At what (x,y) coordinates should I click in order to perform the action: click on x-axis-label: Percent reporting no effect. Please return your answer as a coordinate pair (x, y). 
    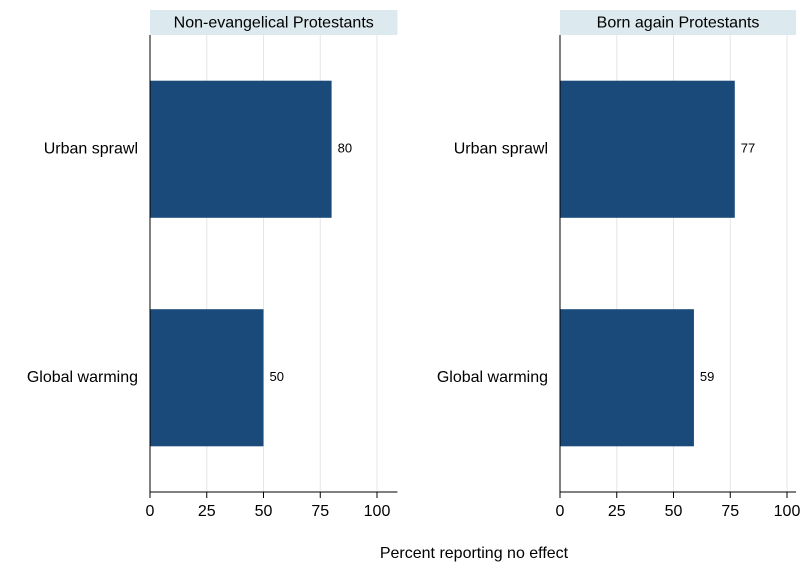
    Looking at the image, I should click on (474, 553).